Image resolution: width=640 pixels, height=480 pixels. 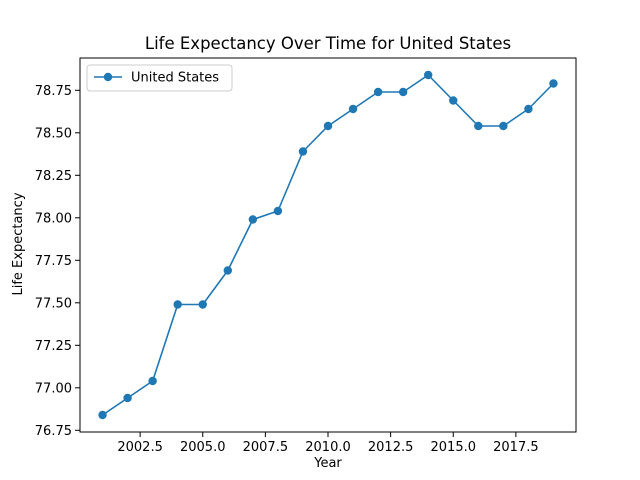 I want to click on x-tick-label: 2010.0, so click(x=328, y=447).